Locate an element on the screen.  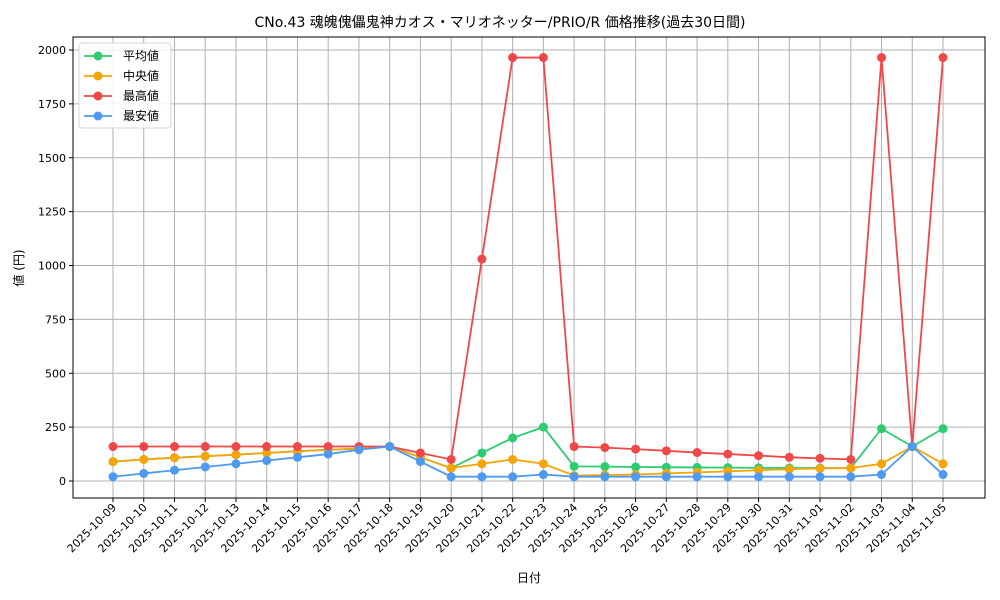
legend-label: 平均値 is located at coordinates (141, 55).